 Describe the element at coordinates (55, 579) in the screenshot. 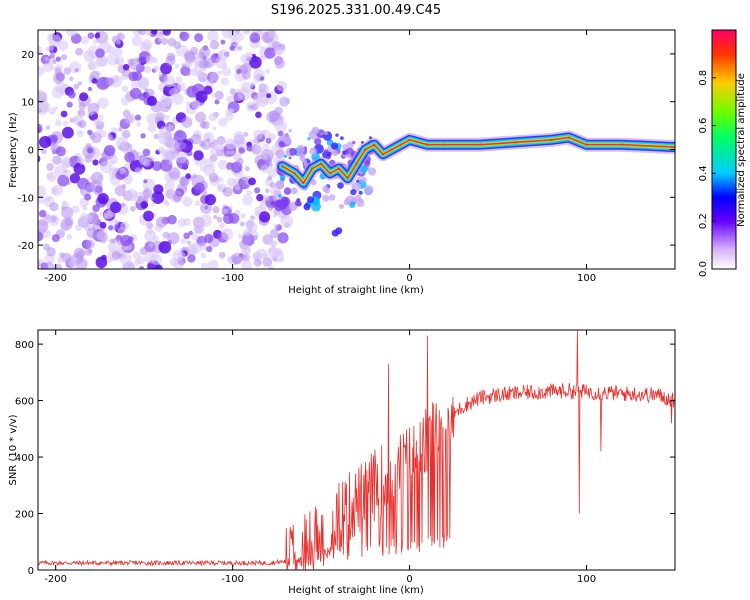

I see `snr-xtick-label: -200` at that location.